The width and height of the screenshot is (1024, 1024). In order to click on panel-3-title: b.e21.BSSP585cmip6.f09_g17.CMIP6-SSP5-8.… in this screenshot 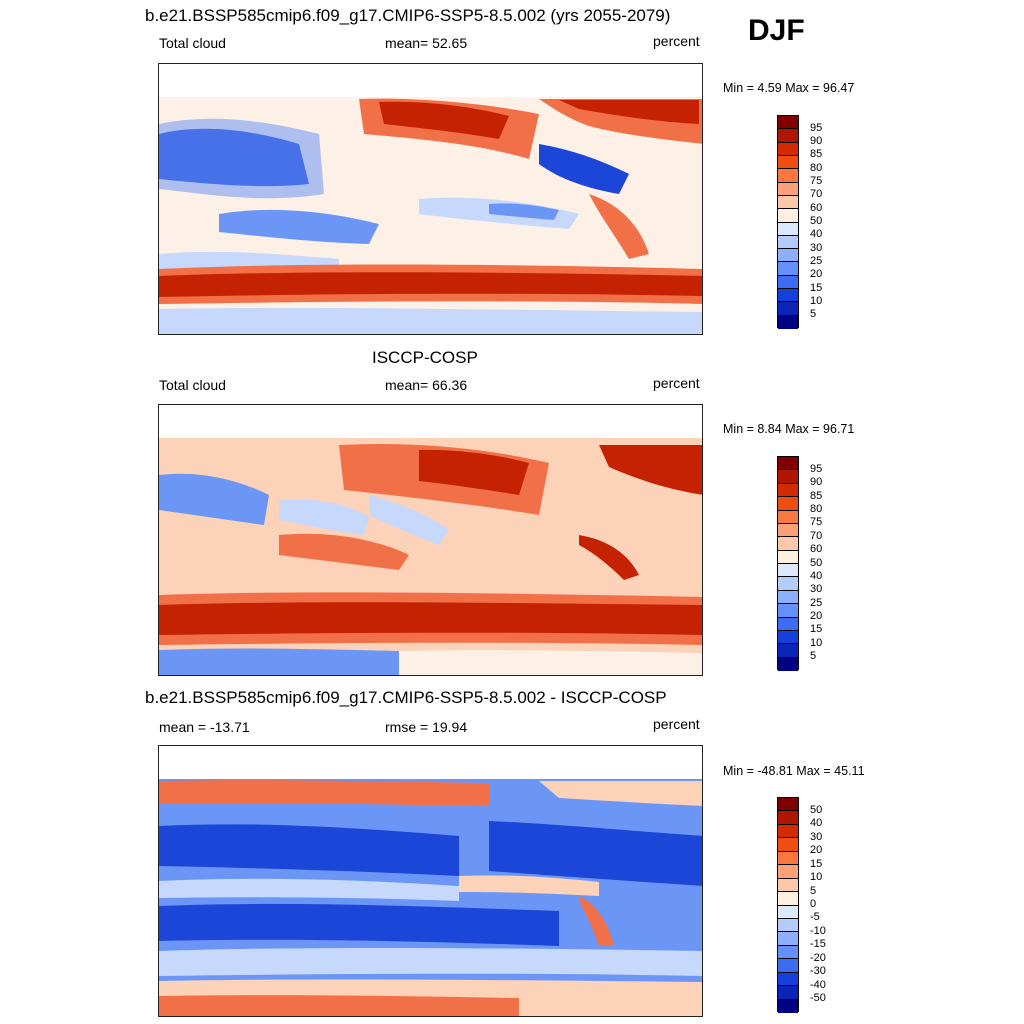, I will do `click(406, 697)`.